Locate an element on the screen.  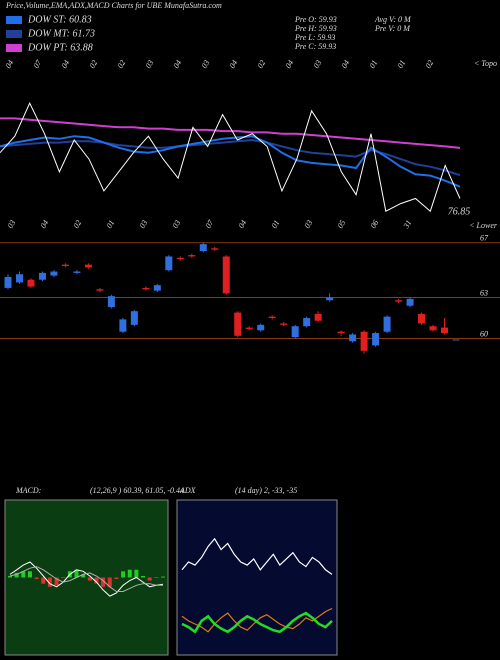
info-label: Pre O: 59.93 is located at coordinates (315, 19).